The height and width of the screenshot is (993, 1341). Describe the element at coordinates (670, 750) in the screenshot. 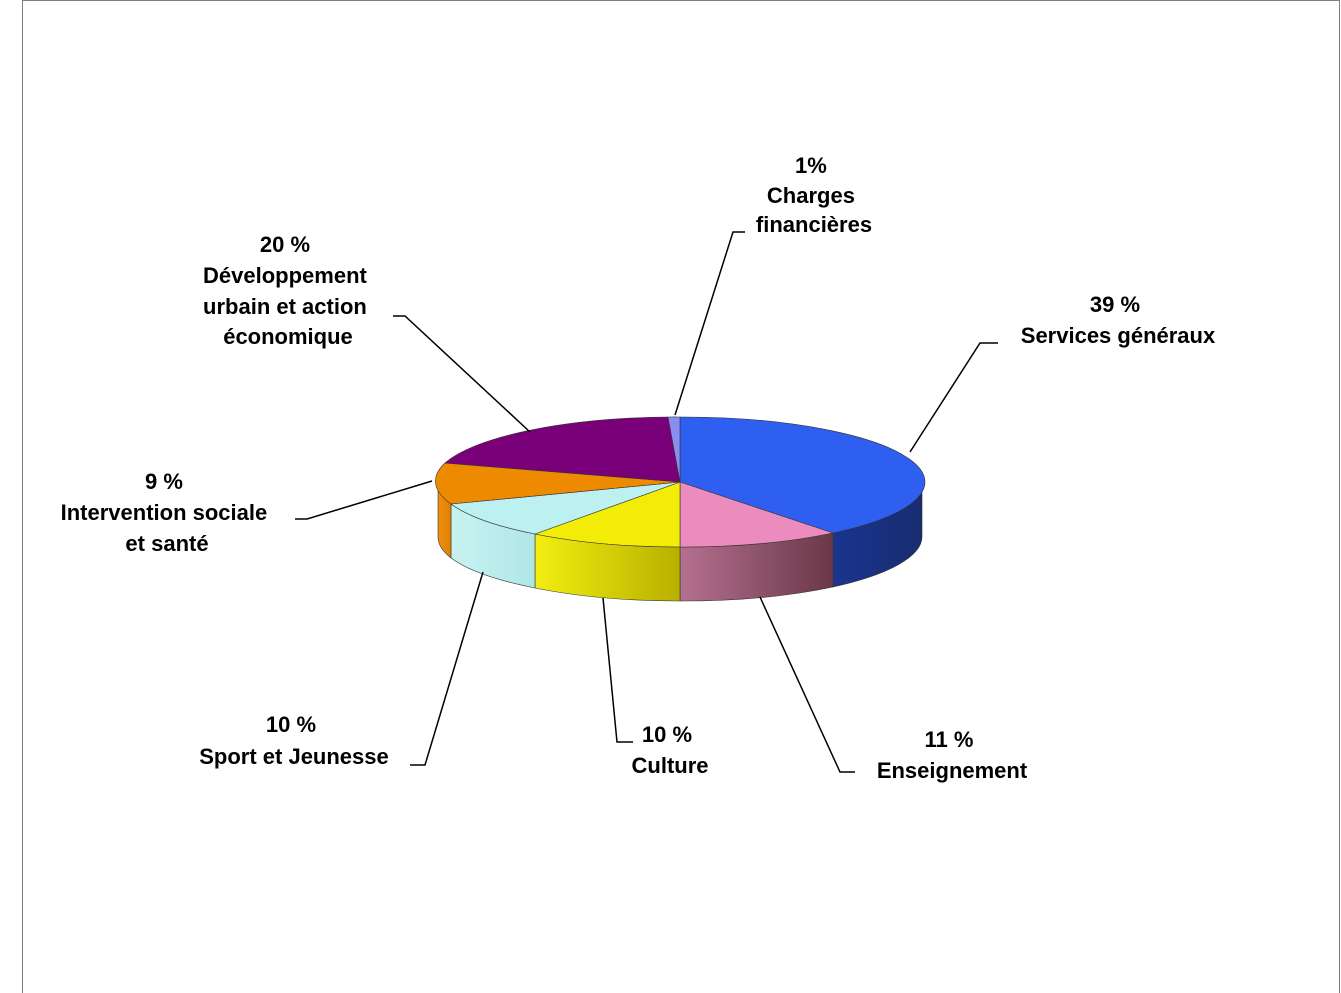

I see `label-culture: 10 % Culture` at that location.